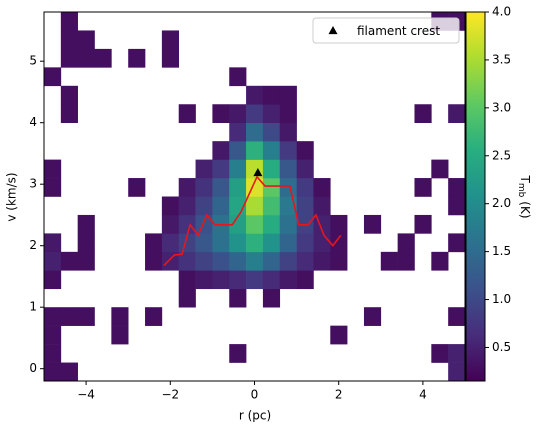 This screenshot has height=428, width=544. What do you see at coordinates (33, 61) in the screenshot?
I see `y-tick-label: 5` at bounding box center [33, 61].